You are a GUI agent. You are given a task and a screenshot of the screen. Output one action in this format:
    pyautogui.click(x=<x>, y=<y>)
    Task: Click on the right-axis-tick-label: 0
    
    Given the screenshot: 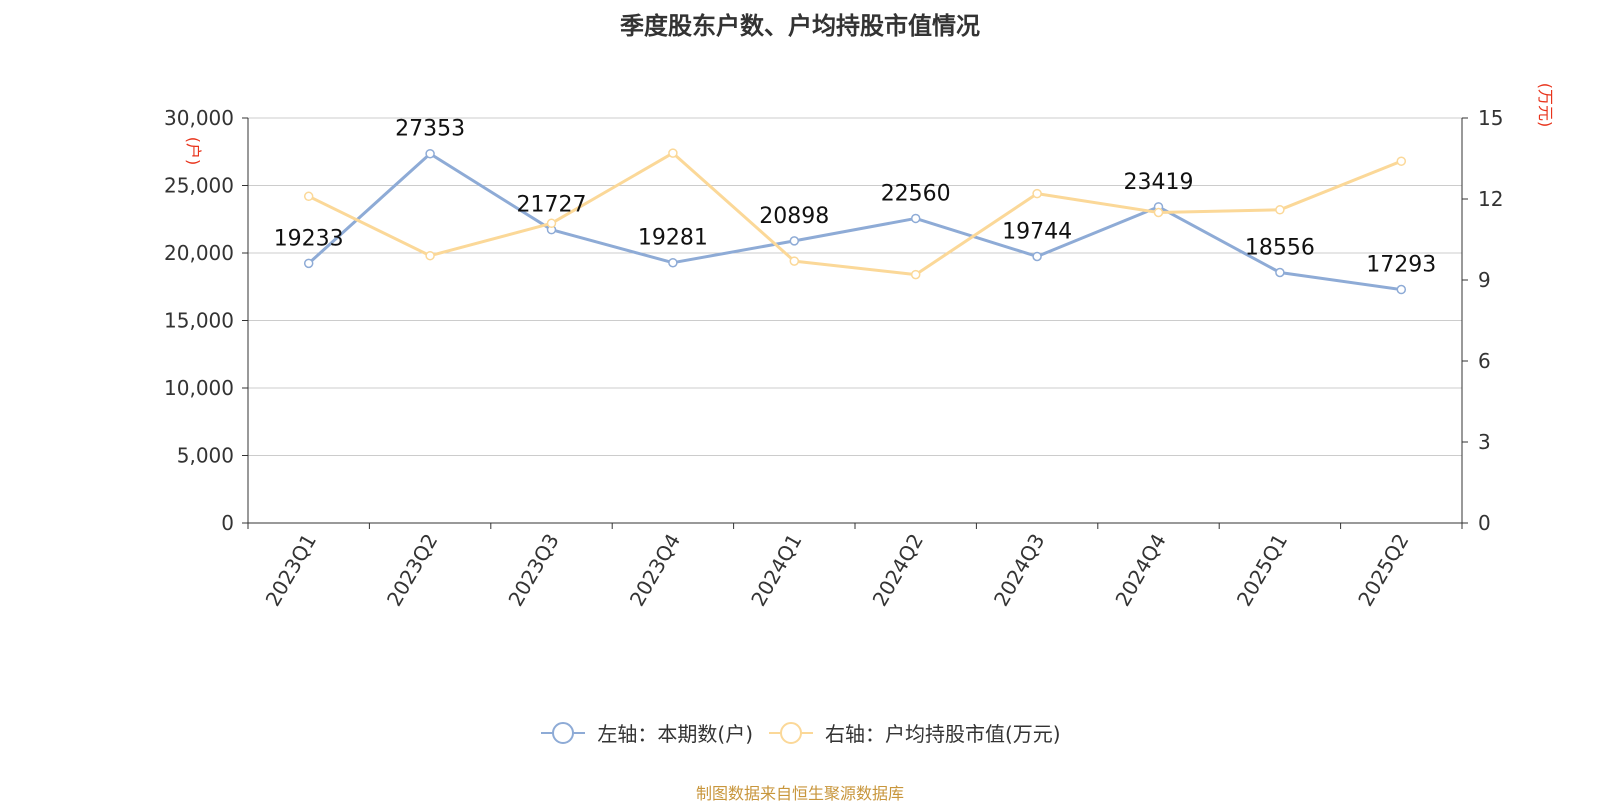 What is the action you would take?
    pyautogui.click(x=1484, y=523)
    